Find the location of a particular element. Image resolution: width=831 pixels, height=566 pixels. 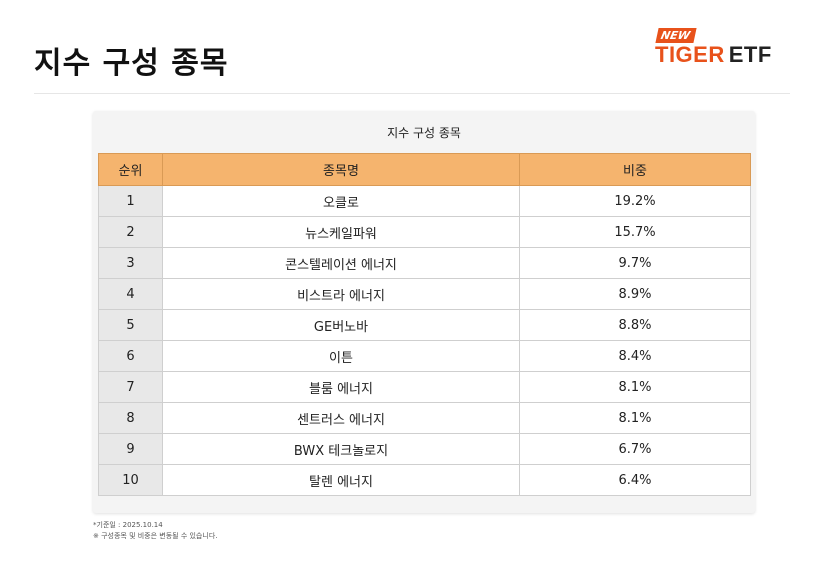

footnote-base-date: *기준일 : 2025.10.14 is located at coordinates (128, 525).